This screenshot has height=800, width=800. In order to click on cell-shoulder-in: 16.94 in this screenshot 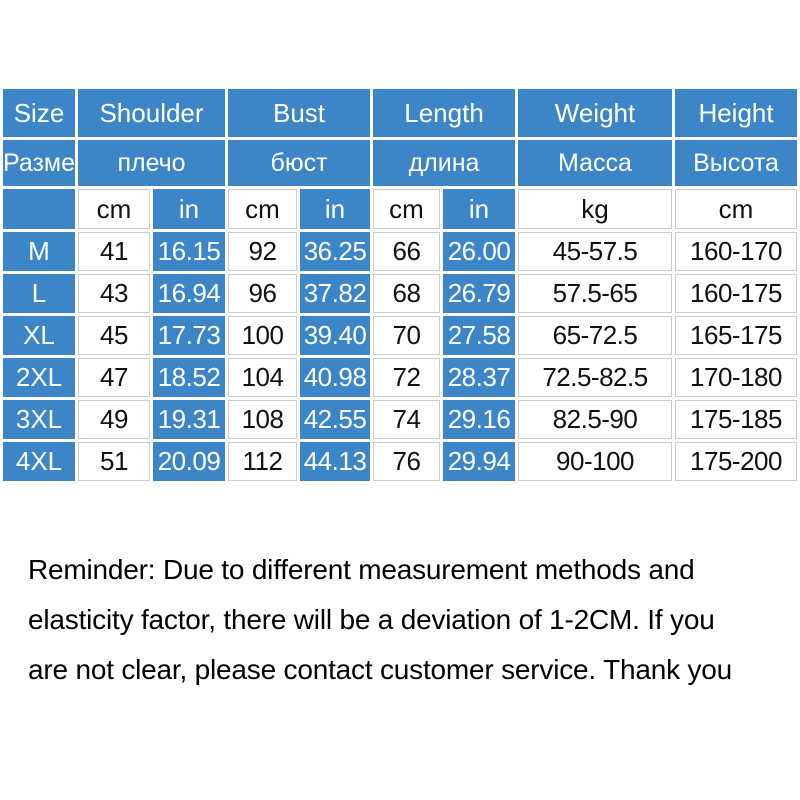, I will do `click(189, 293)`.